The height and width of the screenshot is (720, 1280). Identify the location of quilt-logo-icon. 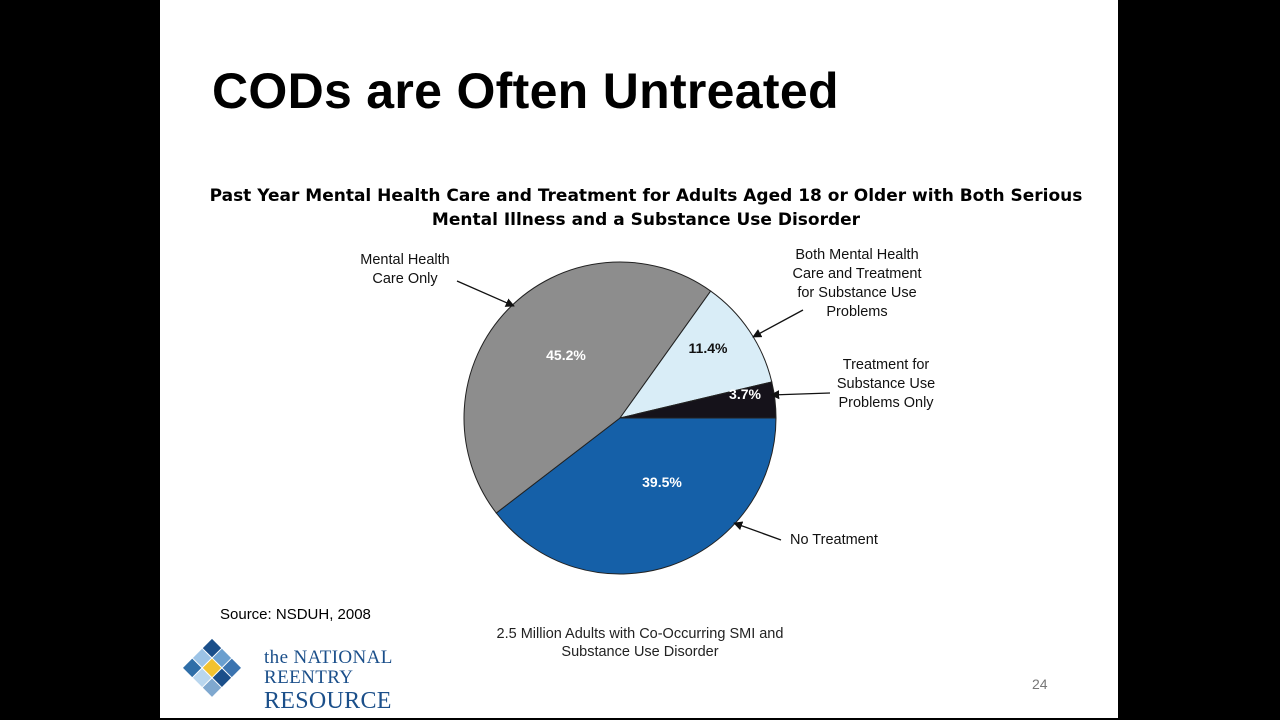
(212, 667).